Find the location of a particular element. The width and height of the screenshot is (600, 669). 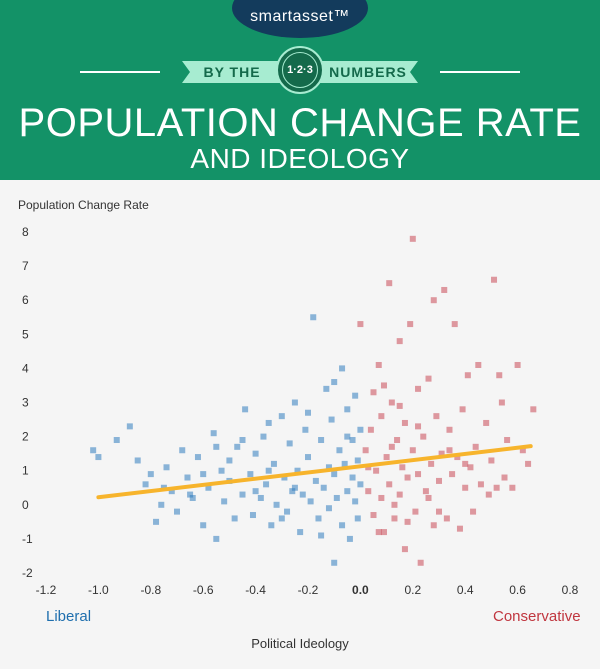

liberal-label: Liberal is located at coordinates (69, 616).